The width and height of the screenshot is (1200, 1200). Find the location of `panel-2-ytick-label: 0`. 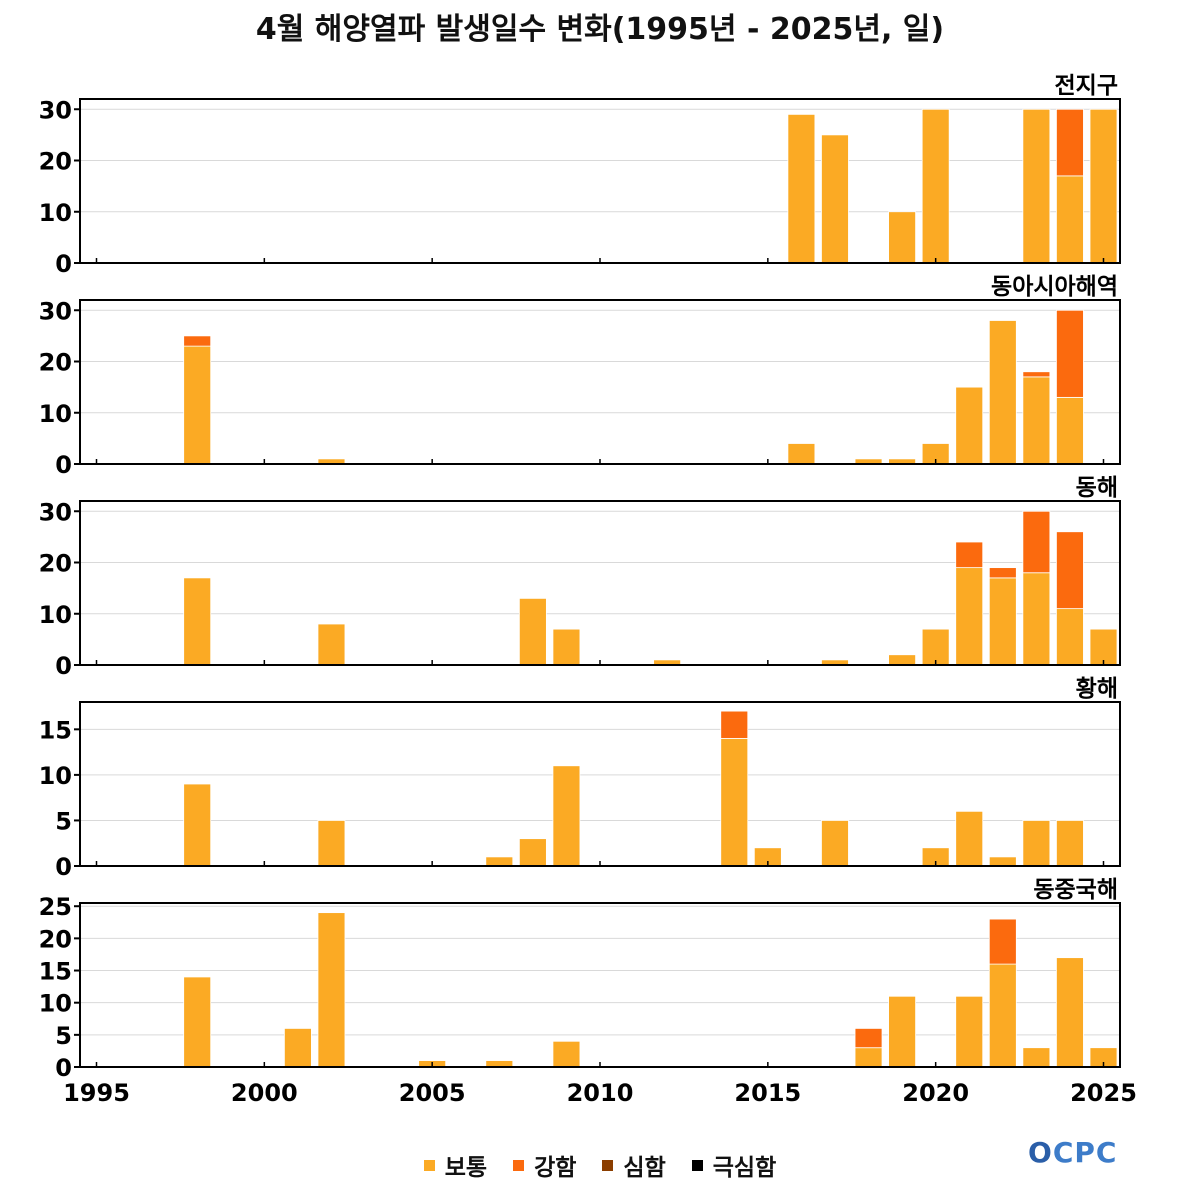

panel-2-ytick-label: 0 is located at coordinates (63, 465).